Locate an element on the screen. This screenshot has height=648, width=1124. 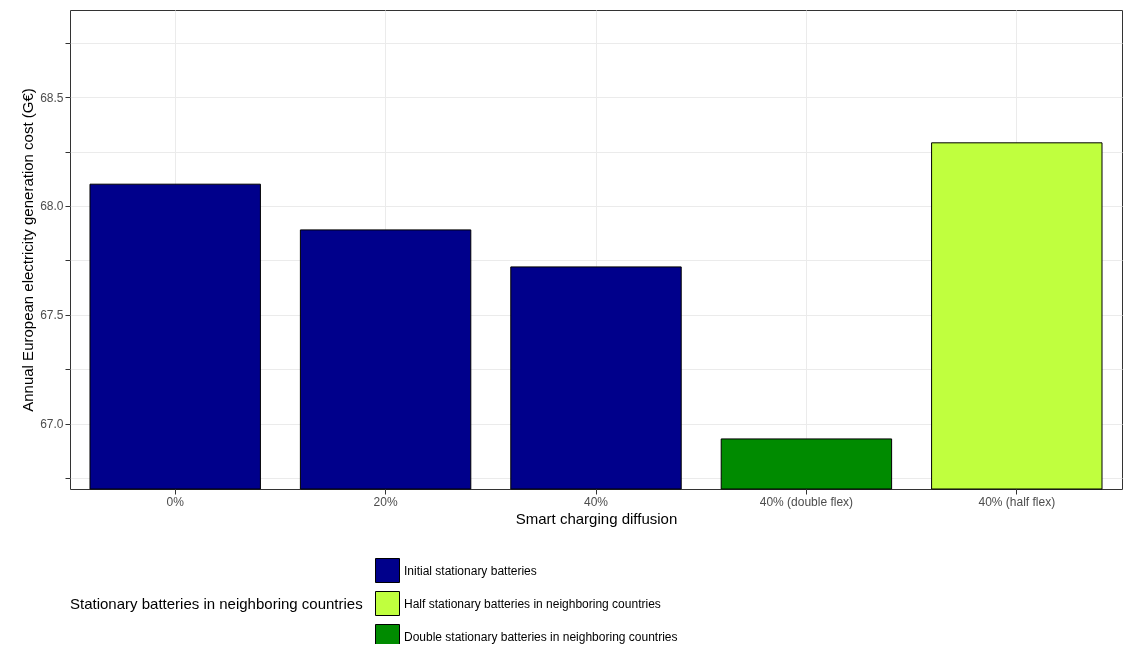
x-tick-label: 40% (double flex) is located at coordinates (806, 501).